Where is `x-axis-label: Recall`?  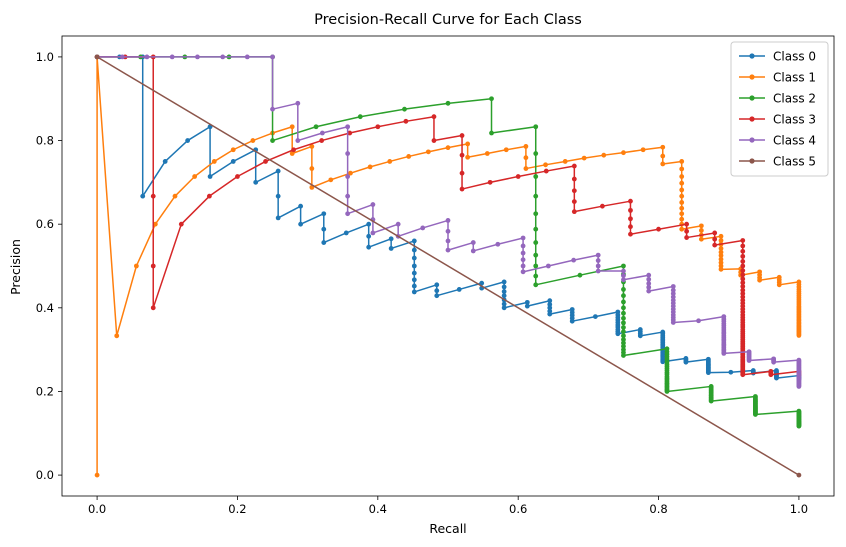
x-axis-label: Recall is located at coordinates (447, 528).